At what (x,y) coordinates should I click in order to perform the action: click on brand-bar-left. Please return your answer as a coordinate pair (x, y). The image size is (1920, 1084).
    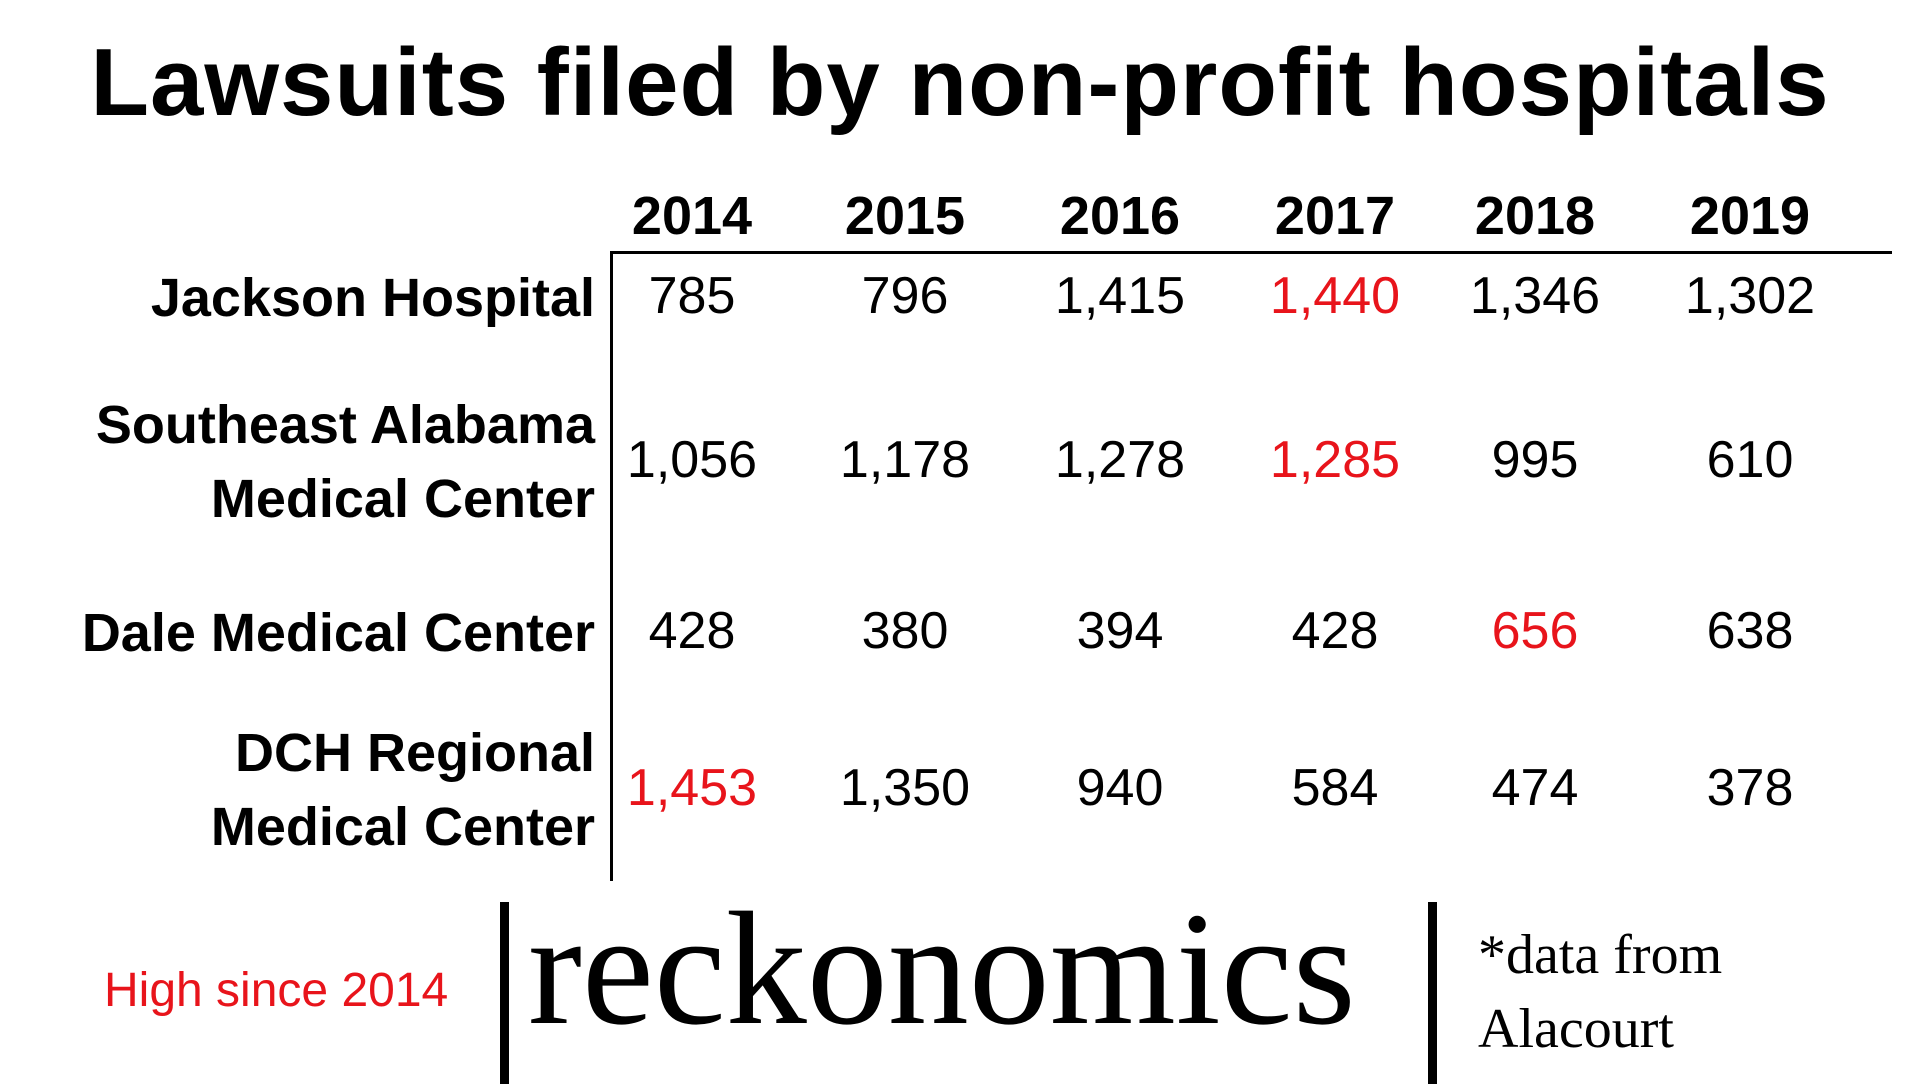
    Looking at the image, I should click on (504, 993).